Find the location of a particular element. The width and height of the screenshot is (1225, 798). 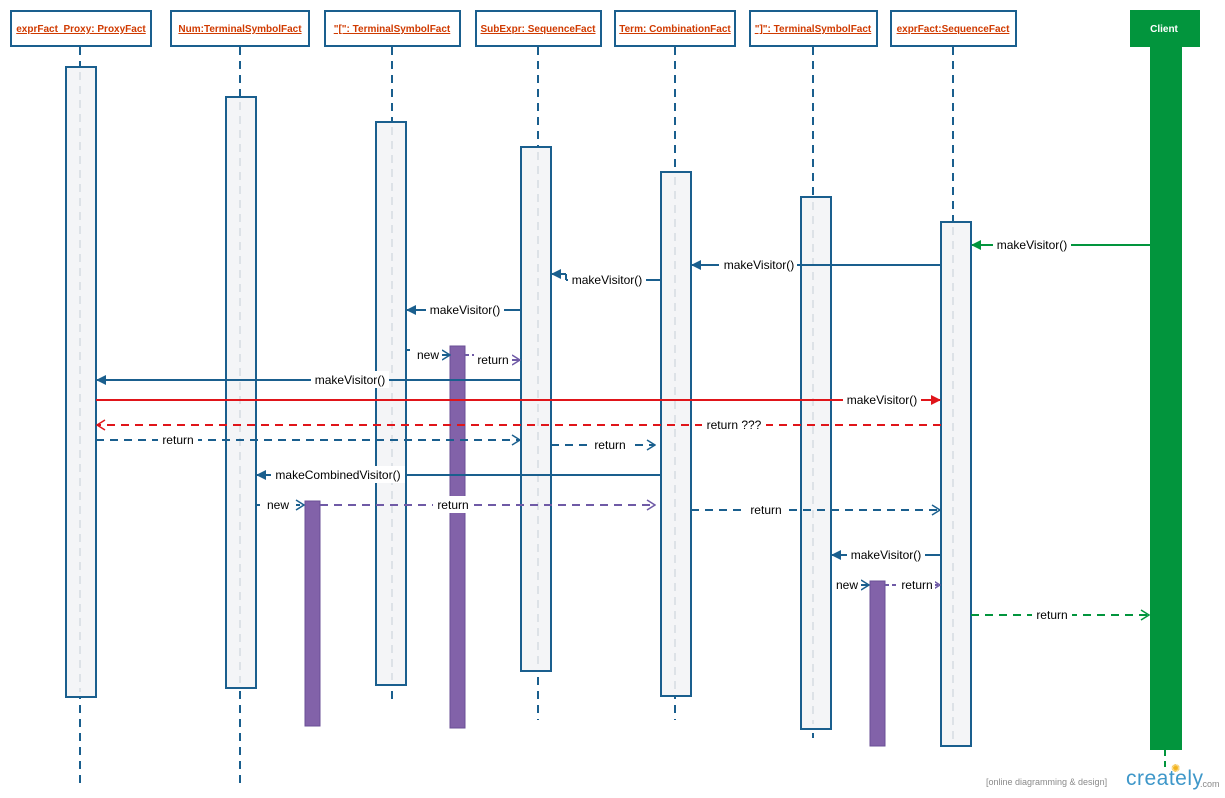

lifeline-label: exprFact:SequenceFact is located at coordinates (953, 29).